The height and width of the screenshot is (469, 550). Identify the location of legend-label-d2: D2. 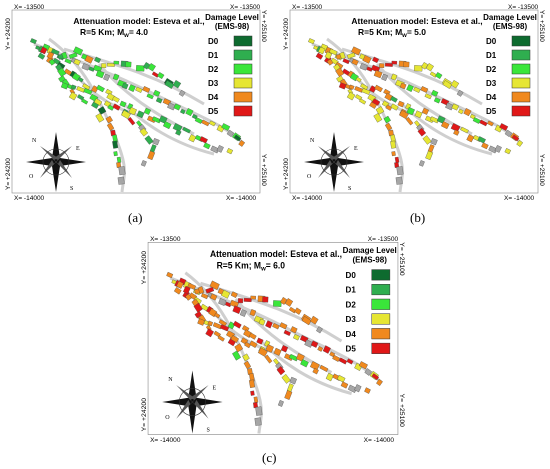
(213, 69).